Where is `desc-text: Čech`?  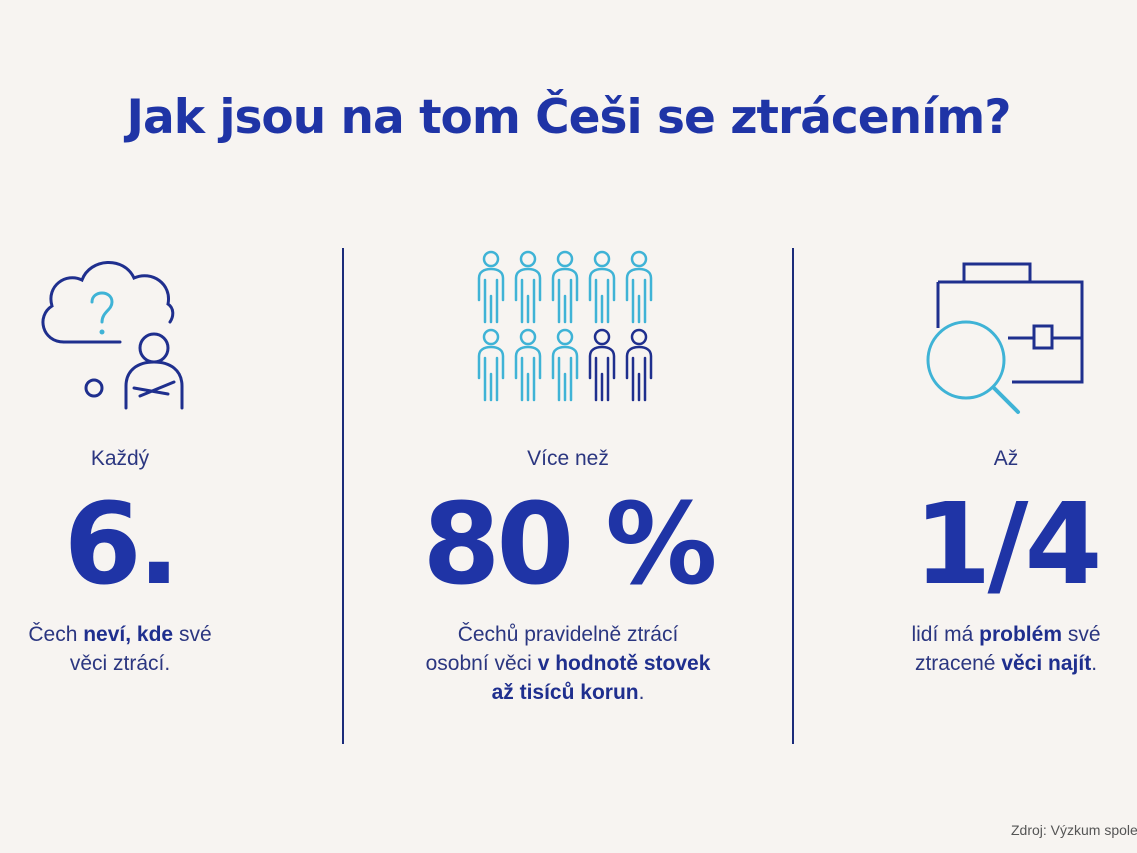
desc-text: Čech is located at coordinates (56, 634).